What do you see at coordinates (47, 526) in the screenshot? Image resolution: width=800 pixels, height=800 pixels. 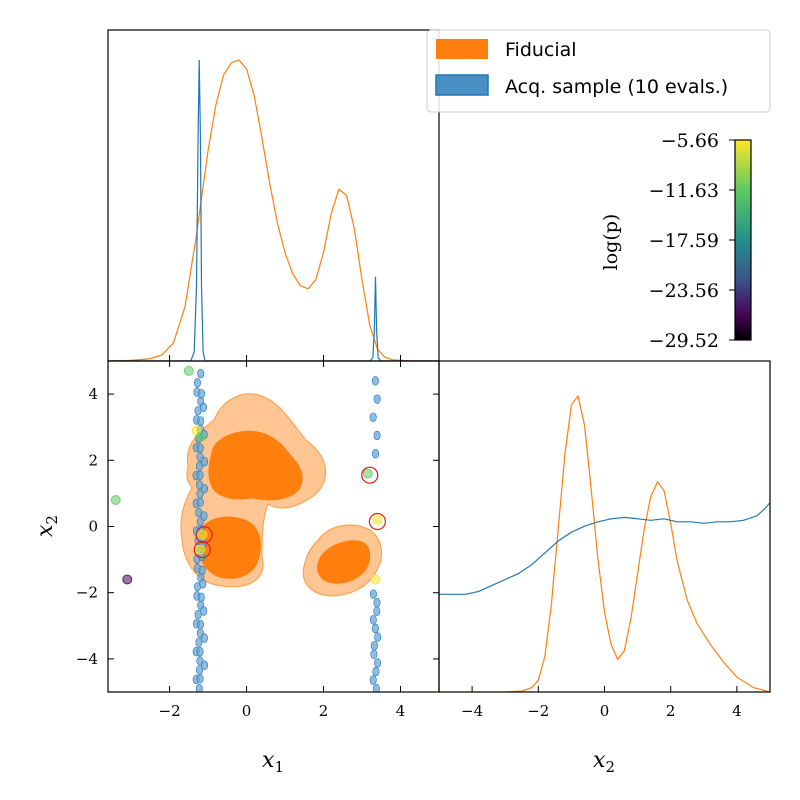 I see `x2-y-axis-label: x2` at bounding box center [47, 526].